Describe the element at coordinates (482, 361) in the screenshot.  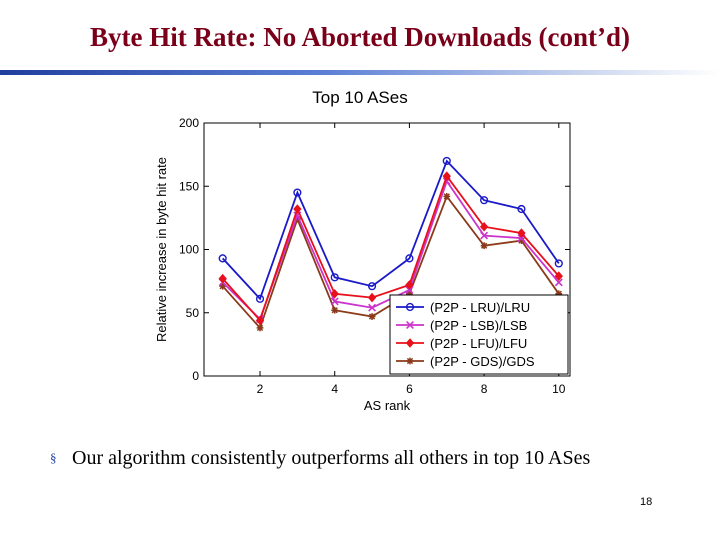
I see `legend-label: (P2P - GDS)/GDS` at that location.